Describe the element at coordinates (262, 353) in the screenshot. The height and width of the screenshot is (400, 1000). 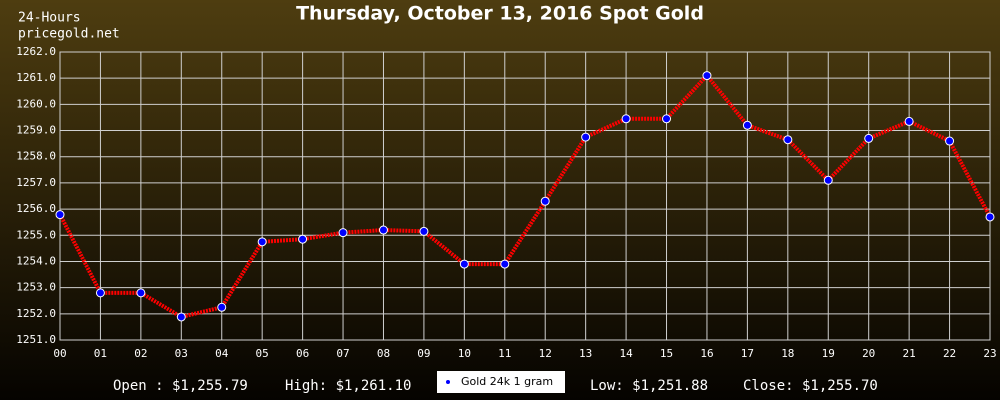
I see `x-tick-label: 05` at that location.